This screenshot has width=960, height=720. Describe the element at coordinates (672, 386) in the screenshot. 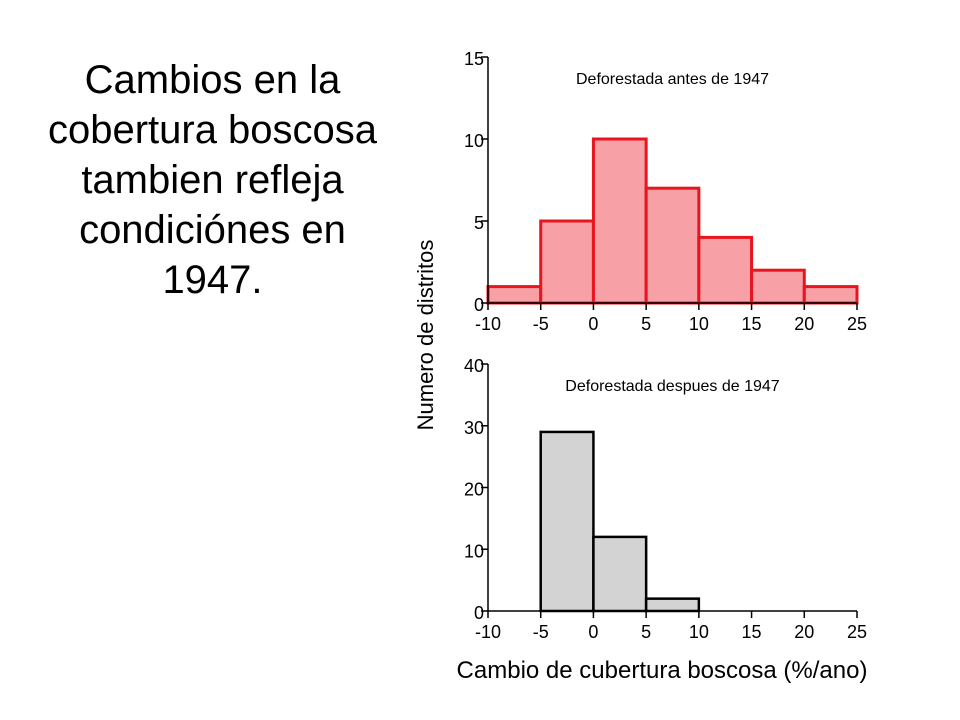

I see `panel-title: Deforestada despues de 1947` at that location.